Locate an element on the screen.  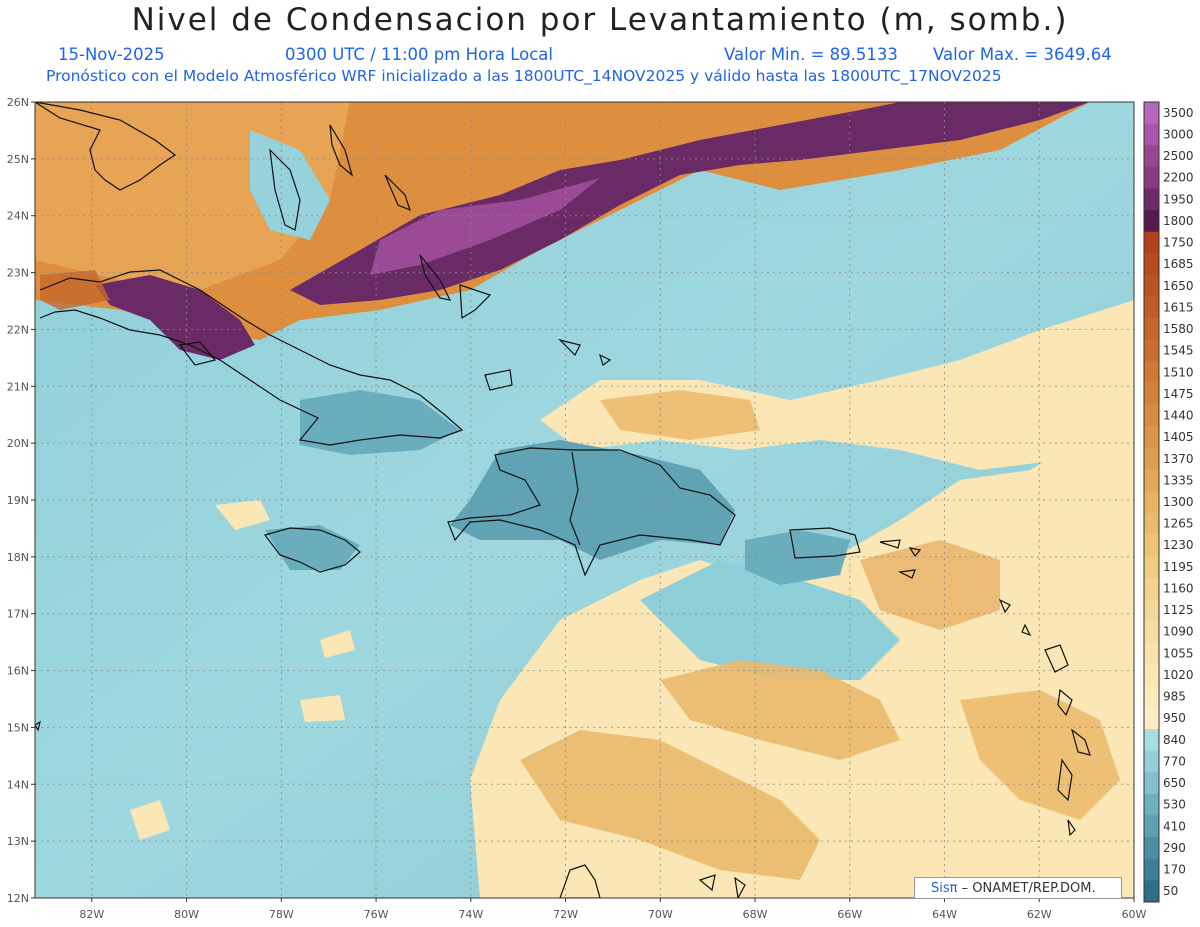
field-teal-cuba-east is located at coordinates (380, 422).